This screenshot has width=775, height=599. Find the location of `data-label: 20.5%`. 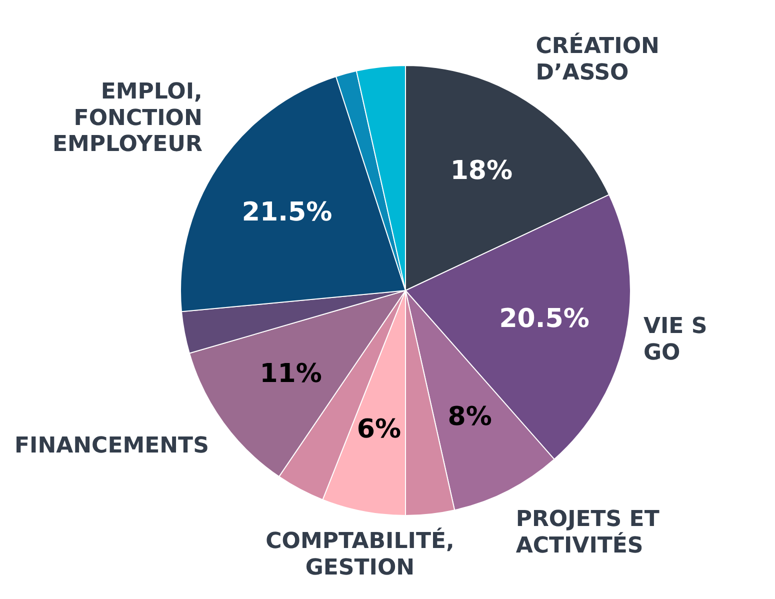

data-label: 20.5% is located at coordinates (544, 319).